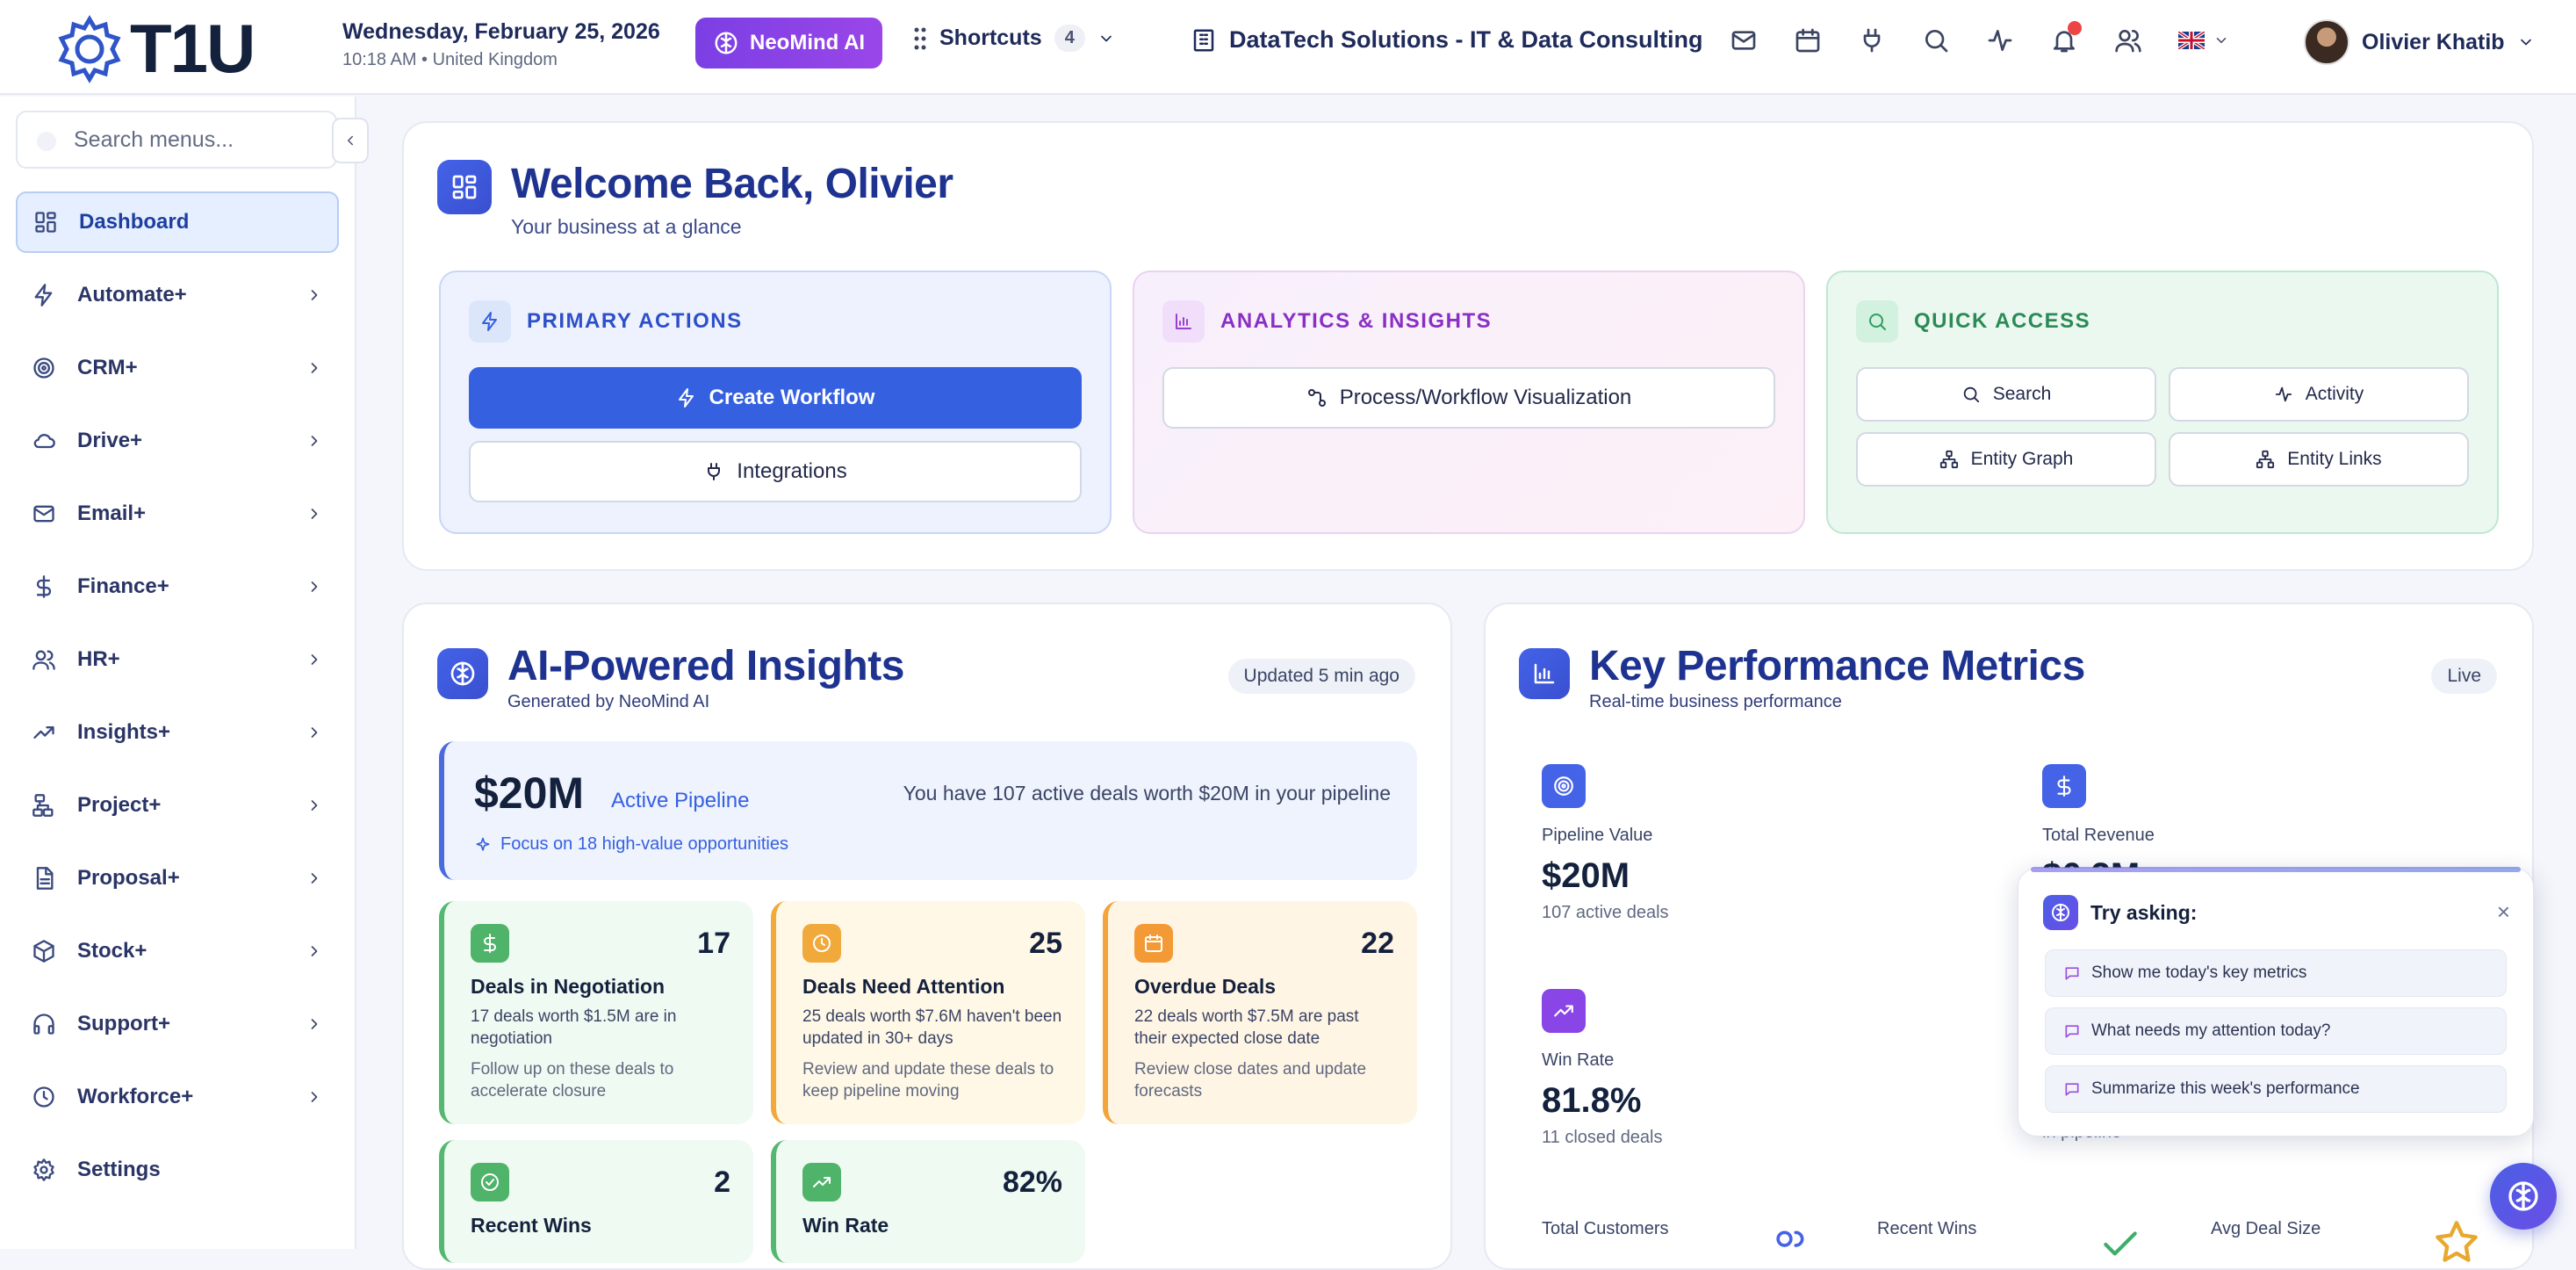 The image size is (2576, 1270). Describe the element at coordinates (775, 471) in the screenshot. I see `integrations-button: Integrations` at that location.